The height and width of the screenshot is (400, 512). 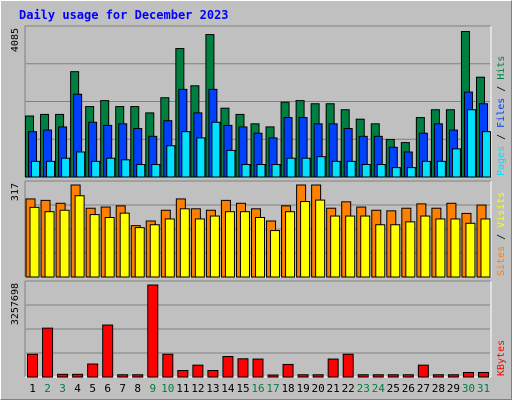 I want to click on visits-axis-max-label: 317, so click(x=15, y=192).